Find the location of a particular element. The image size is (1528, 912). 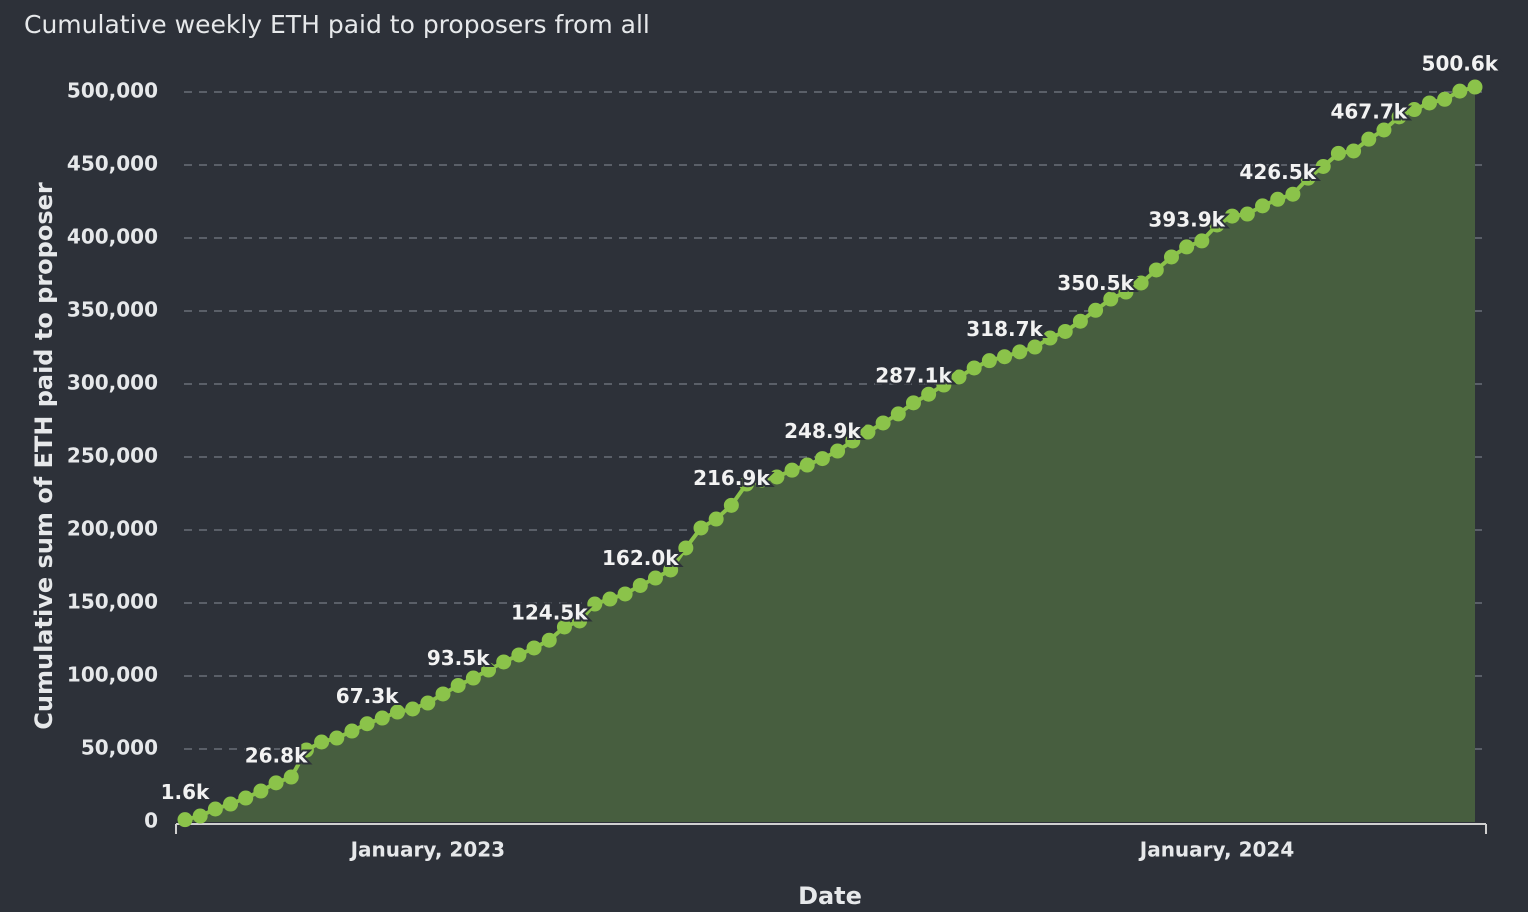

value-label: 162.0k is located at coordinates (640, 558).